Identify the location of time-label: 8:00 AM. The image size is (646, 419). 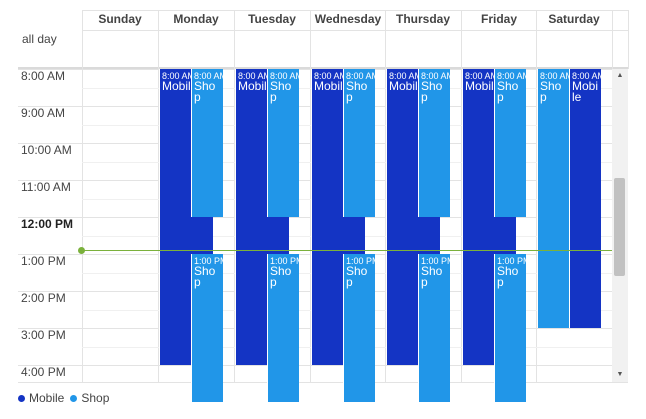
(43, 76).